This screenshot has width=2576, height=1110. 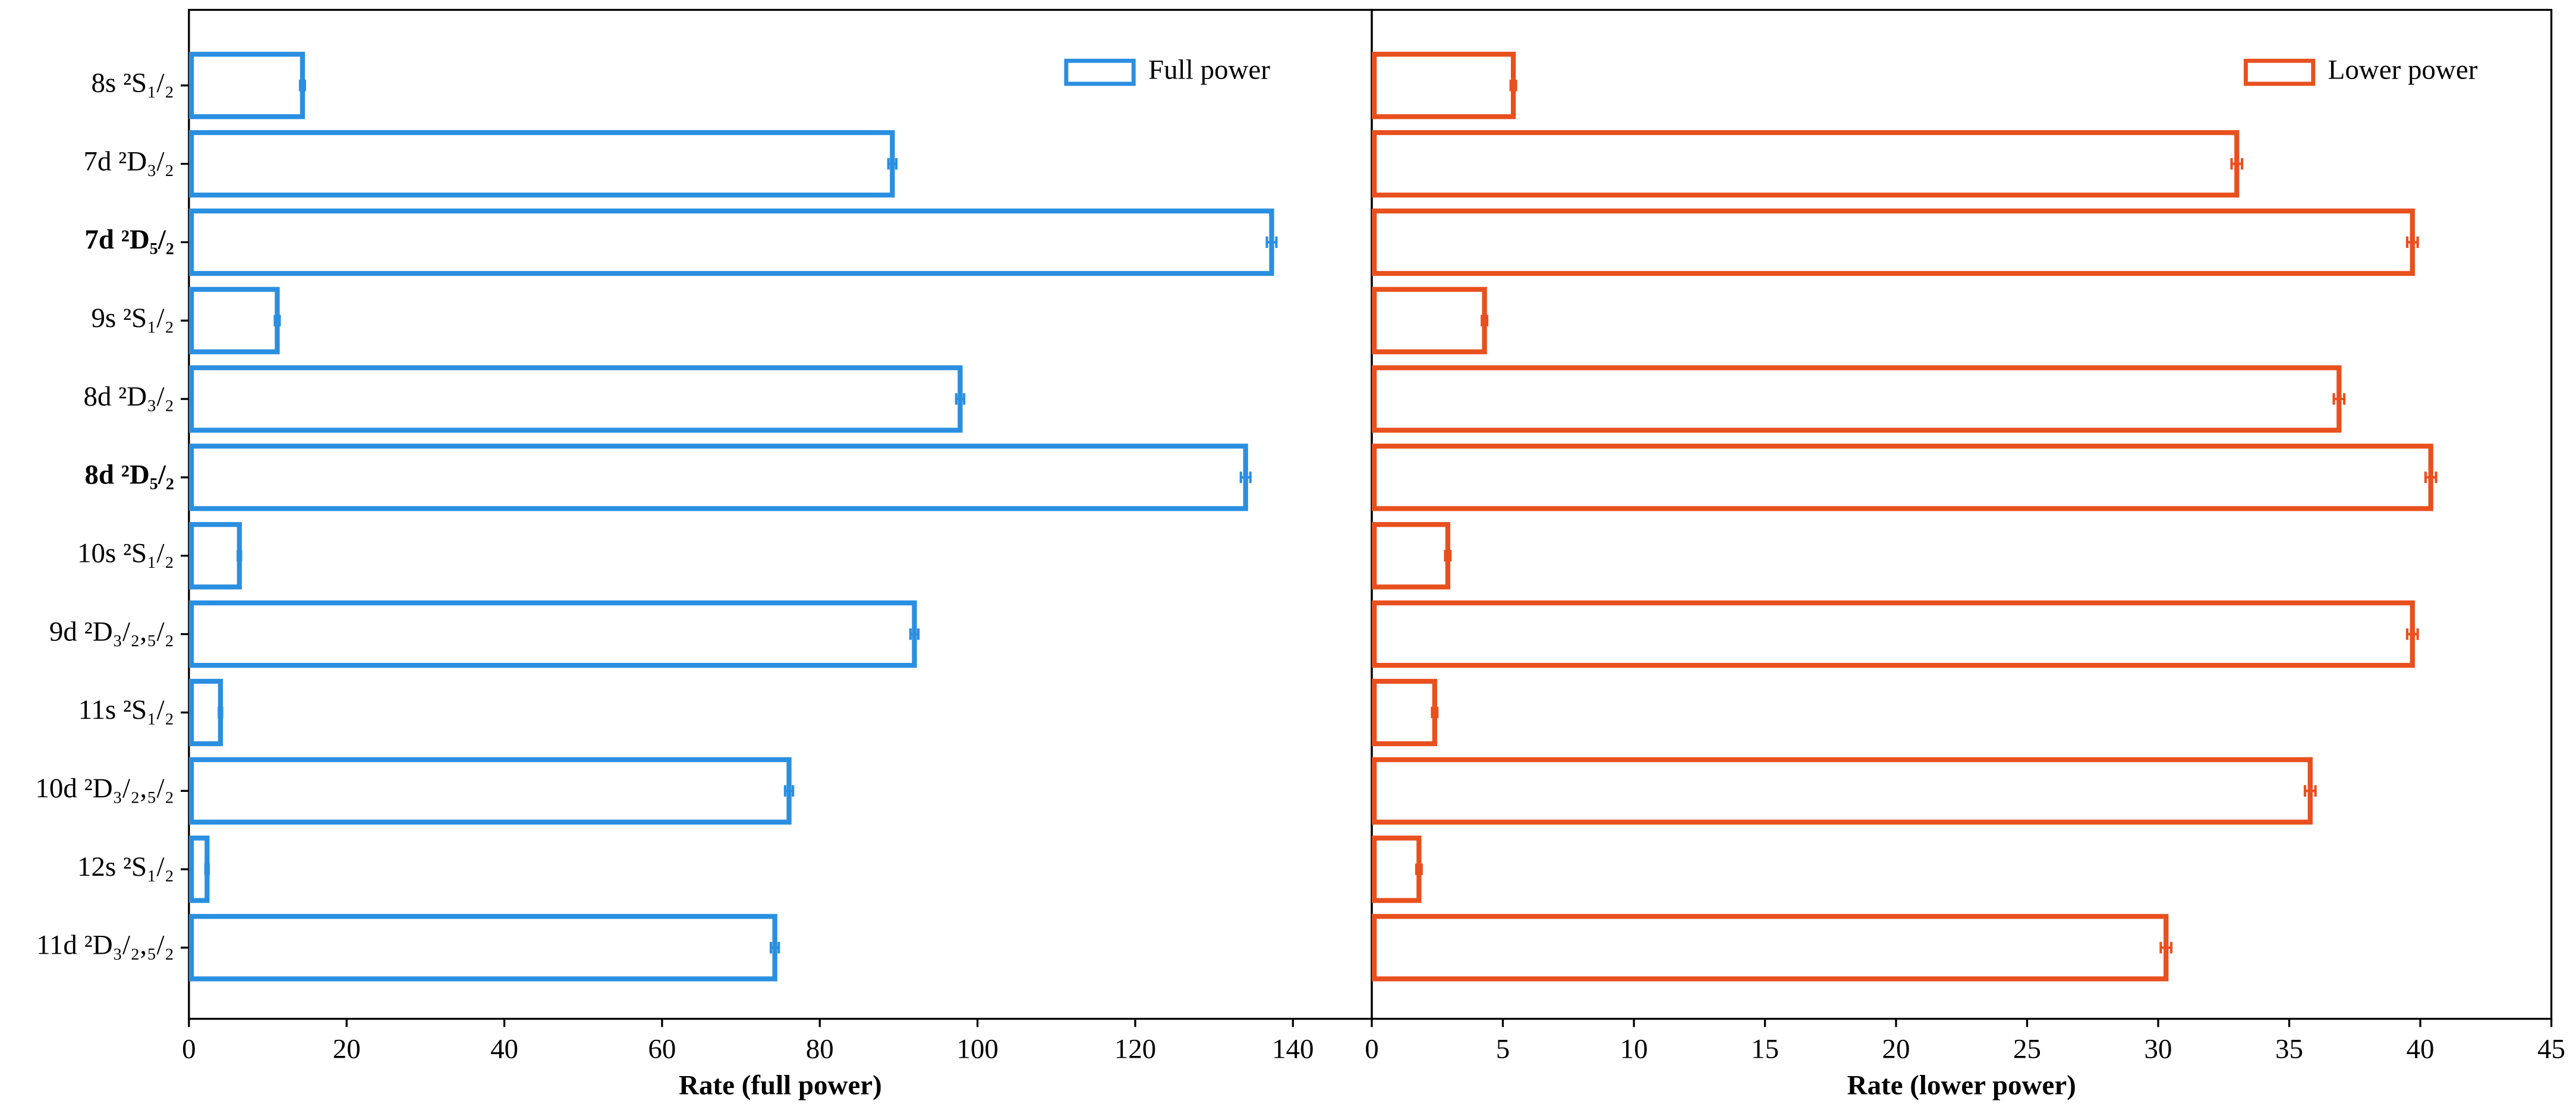 What do you see at coordinates (128, 161) in the screenshot?
I see `y-tick-label: 7d ²D₃/₂` at bounding box center [128, 161].